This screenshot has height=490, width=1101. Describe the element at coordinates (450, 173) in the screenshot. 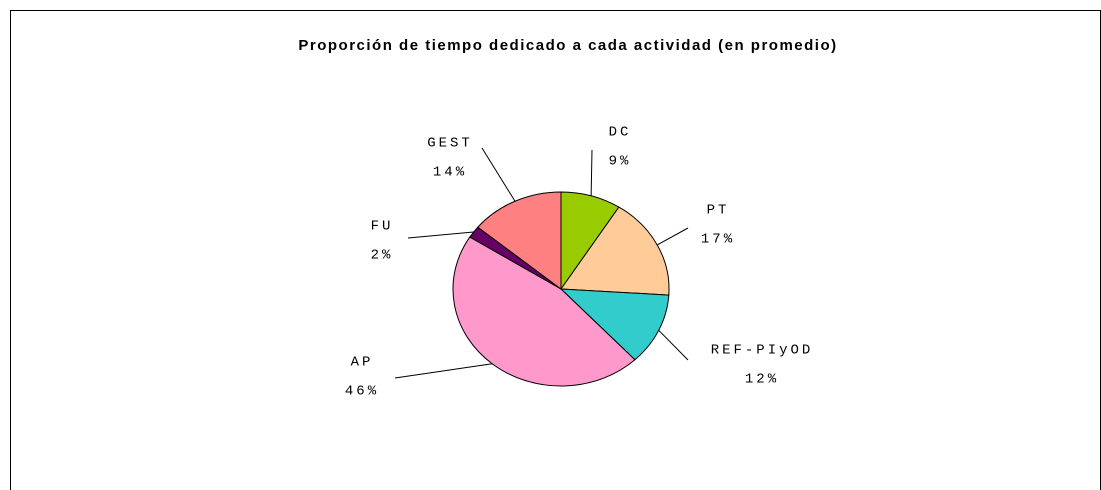

I see `slice-value-label: 14%` at that location.